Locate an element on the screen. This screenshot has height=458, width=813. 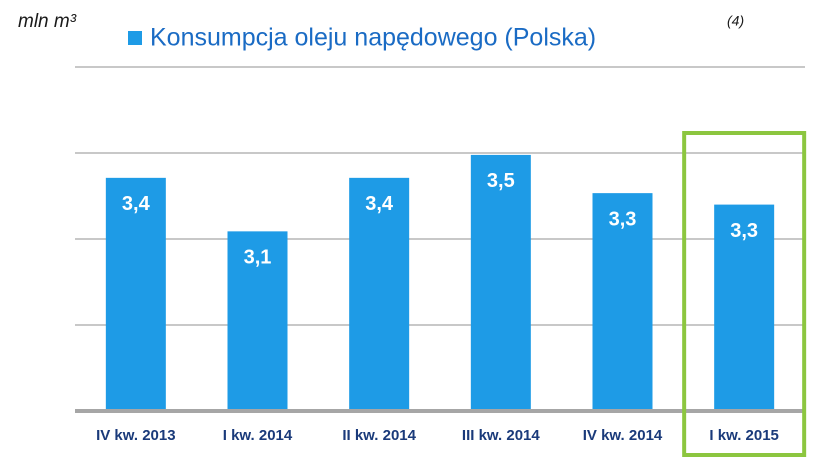
footnote: (4) is located at coordinates (735, 21).